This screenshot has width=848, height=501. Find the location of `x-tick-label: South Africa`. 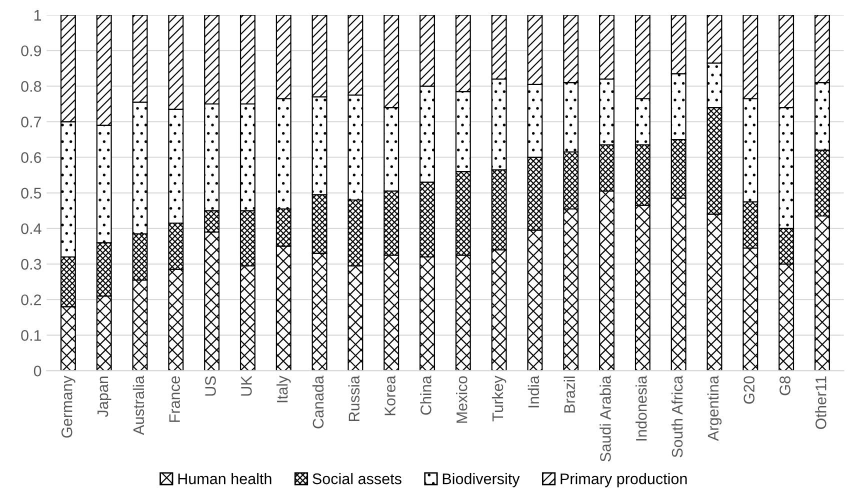

x-tick-label: South Africa is located at coordinates (677, 417).